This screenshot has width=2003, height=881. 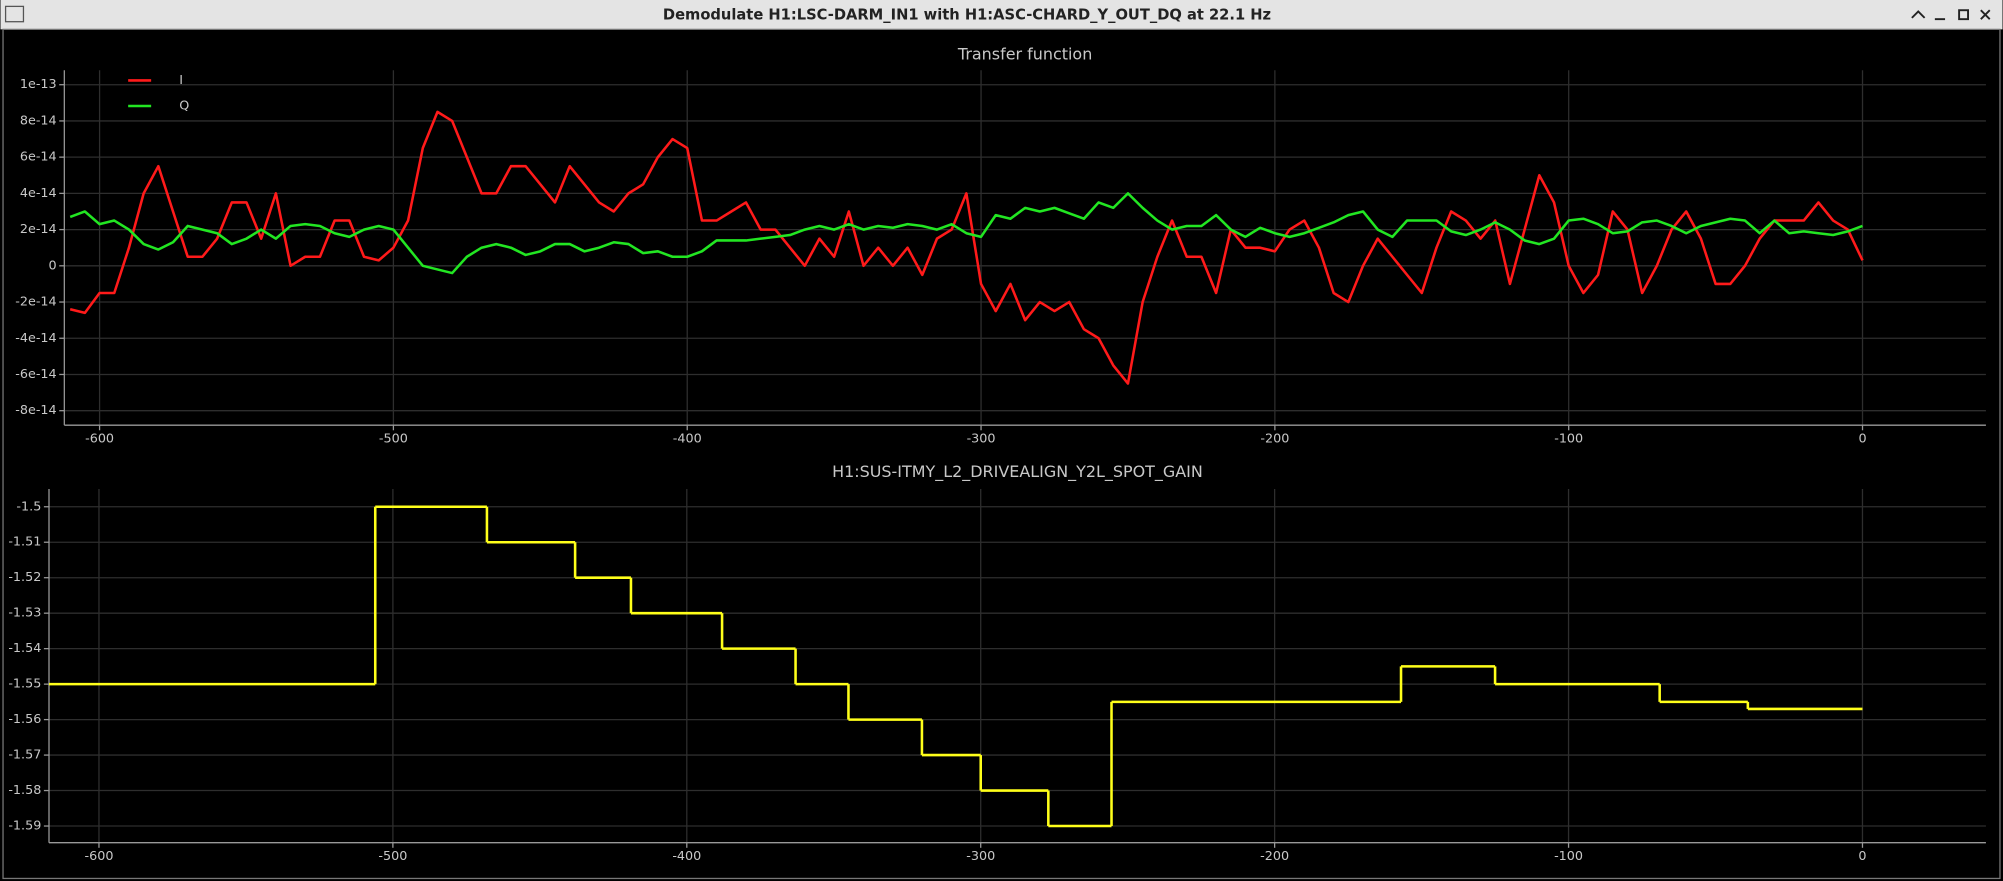 What do you see at coordinates (1024, 53) in the screenshot?
I see `chart-title: Transfer function` at bounding box center [1024, 53].